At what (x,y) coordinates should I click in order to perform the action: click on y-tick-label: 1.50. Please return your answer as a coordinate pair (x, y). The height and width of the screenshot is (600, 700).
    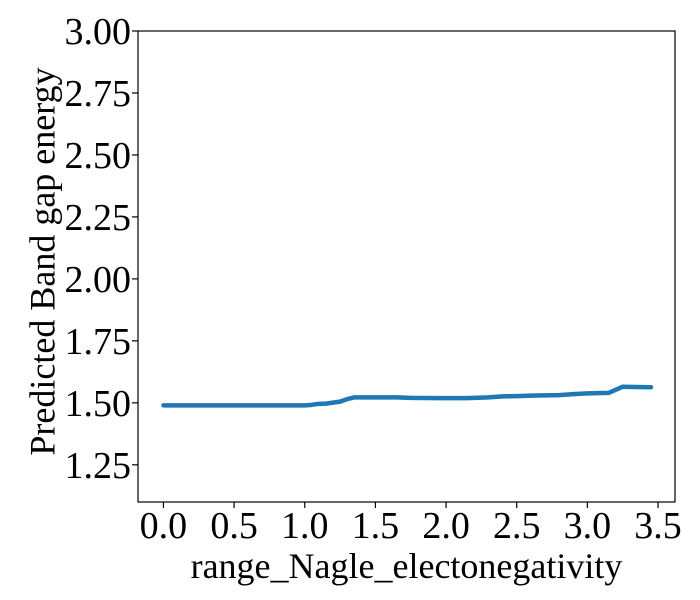
    Looking at the image, I should click on (98, 404).